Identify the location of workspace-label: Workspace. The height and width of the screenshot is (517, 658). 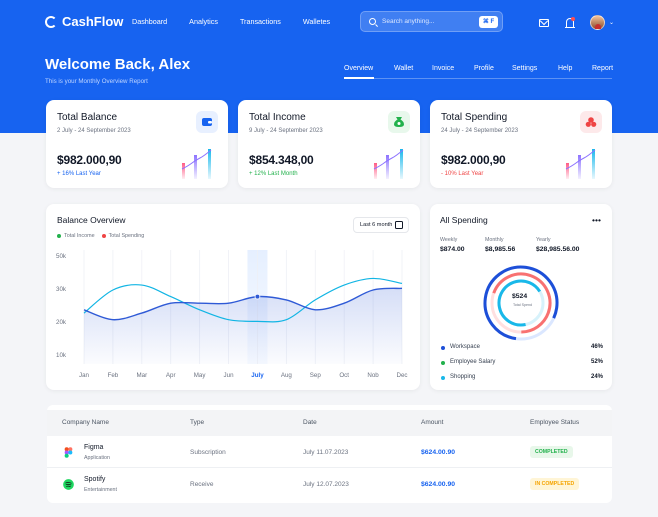
(465, 347).